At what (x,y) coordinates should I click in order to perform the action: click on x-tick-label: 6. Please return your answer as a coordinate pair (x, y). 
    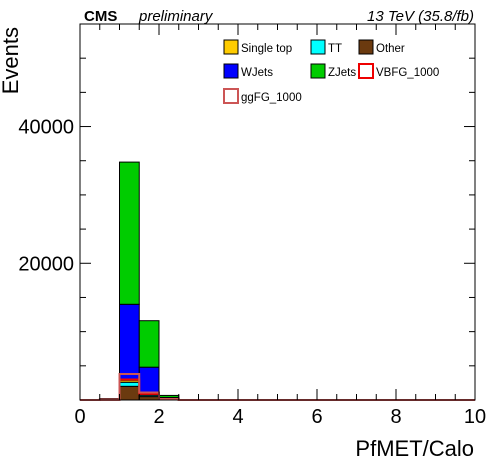
    Looking at the image, I should click on (316, 417).